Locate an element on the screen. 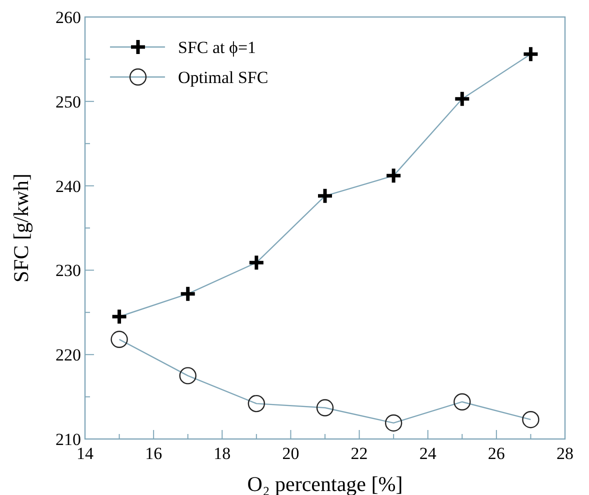 This screenshot has height=495, width=589. y-axis-title: SFC [g/kwh] is located at coordinates (21, 228).